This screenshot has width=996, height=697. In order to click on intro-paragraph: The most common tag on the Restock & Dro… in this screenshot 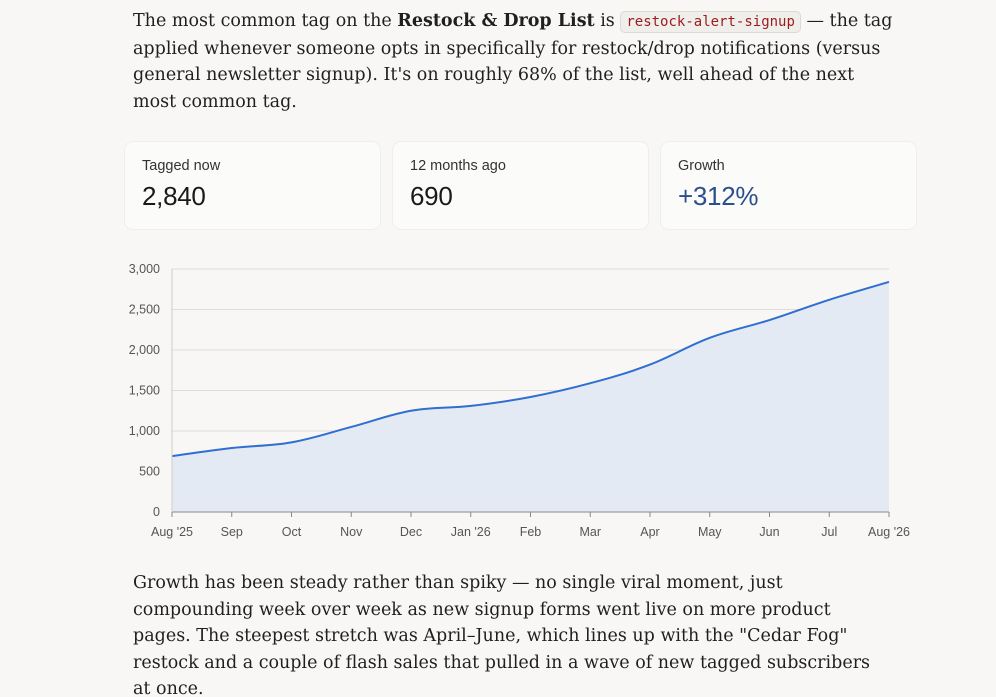, I will do `click(513, 61)`.